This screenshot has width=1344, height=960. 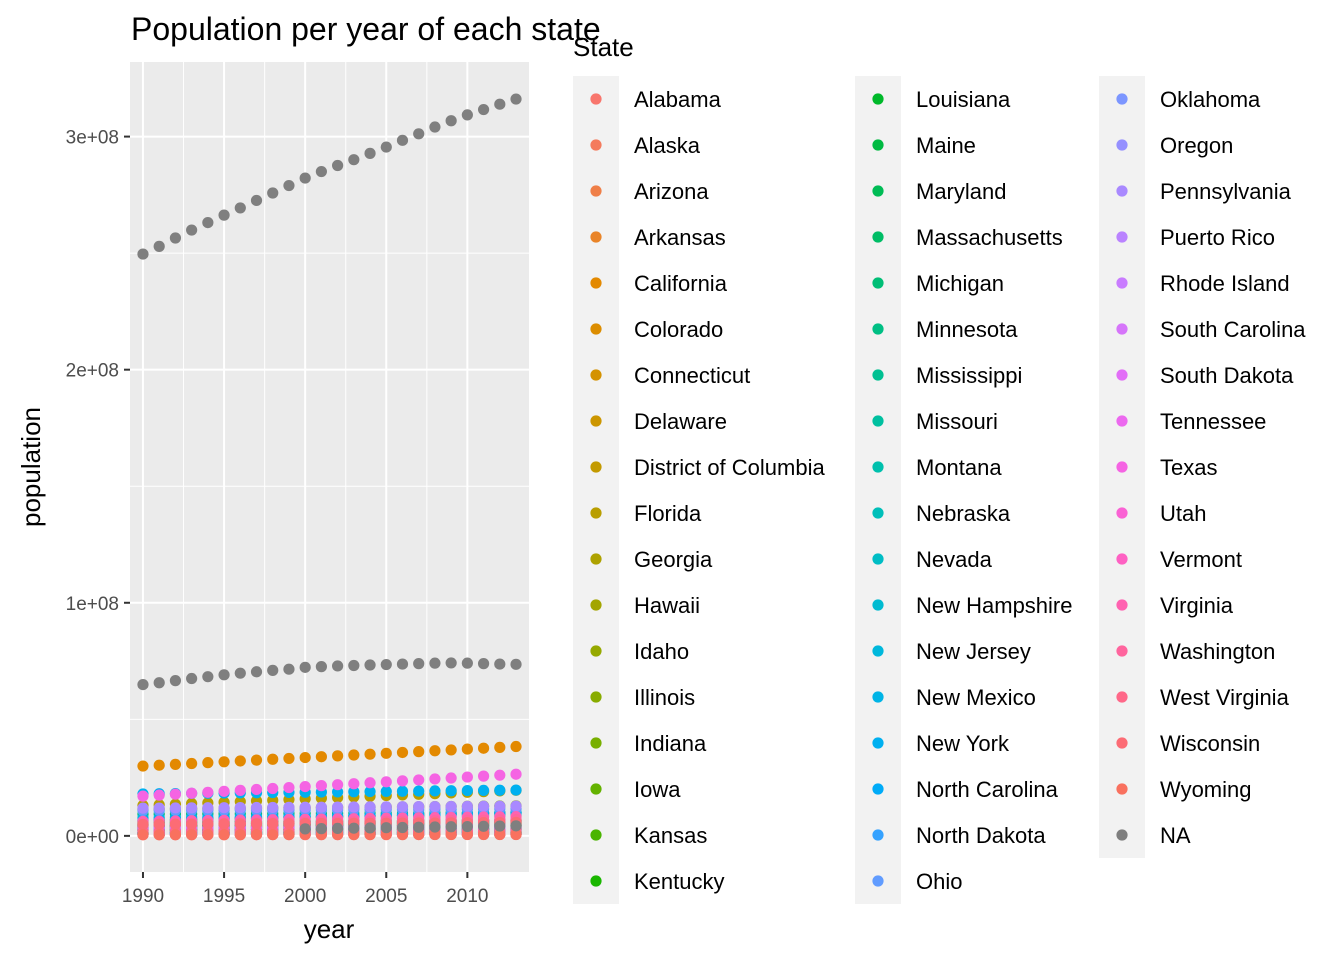 I want to click on legend-label: NA, so click(x=1175, y=835).